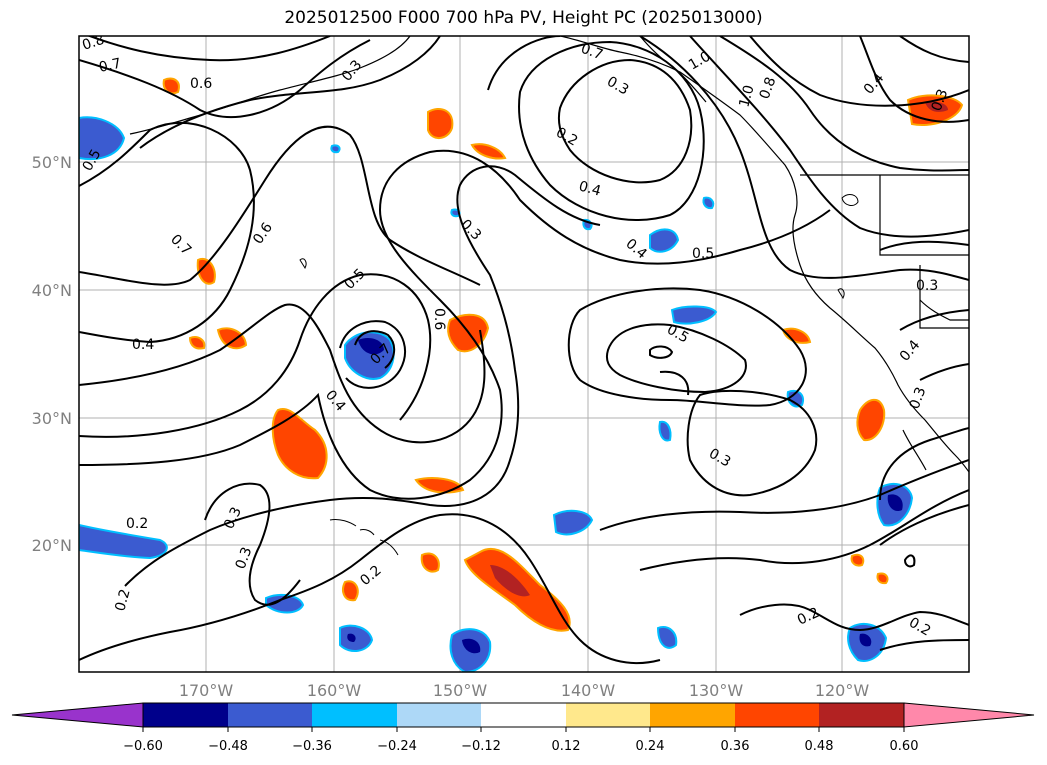  I want to click on colorbar-tick-label: −0.60, so click(143, 746).